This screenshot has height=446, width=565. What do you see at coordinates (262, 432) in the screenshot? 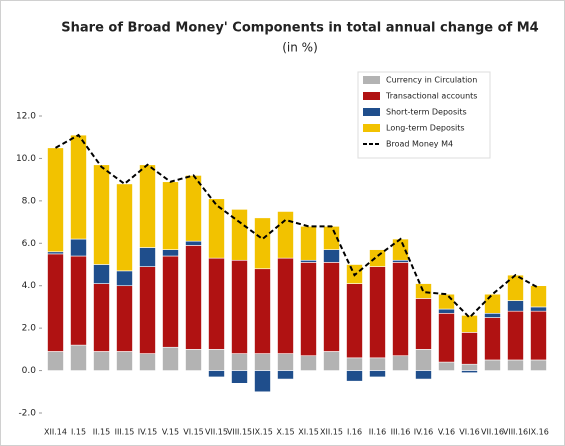
I see `x-tick-label: IX.15` at bounding box center [262, 432].